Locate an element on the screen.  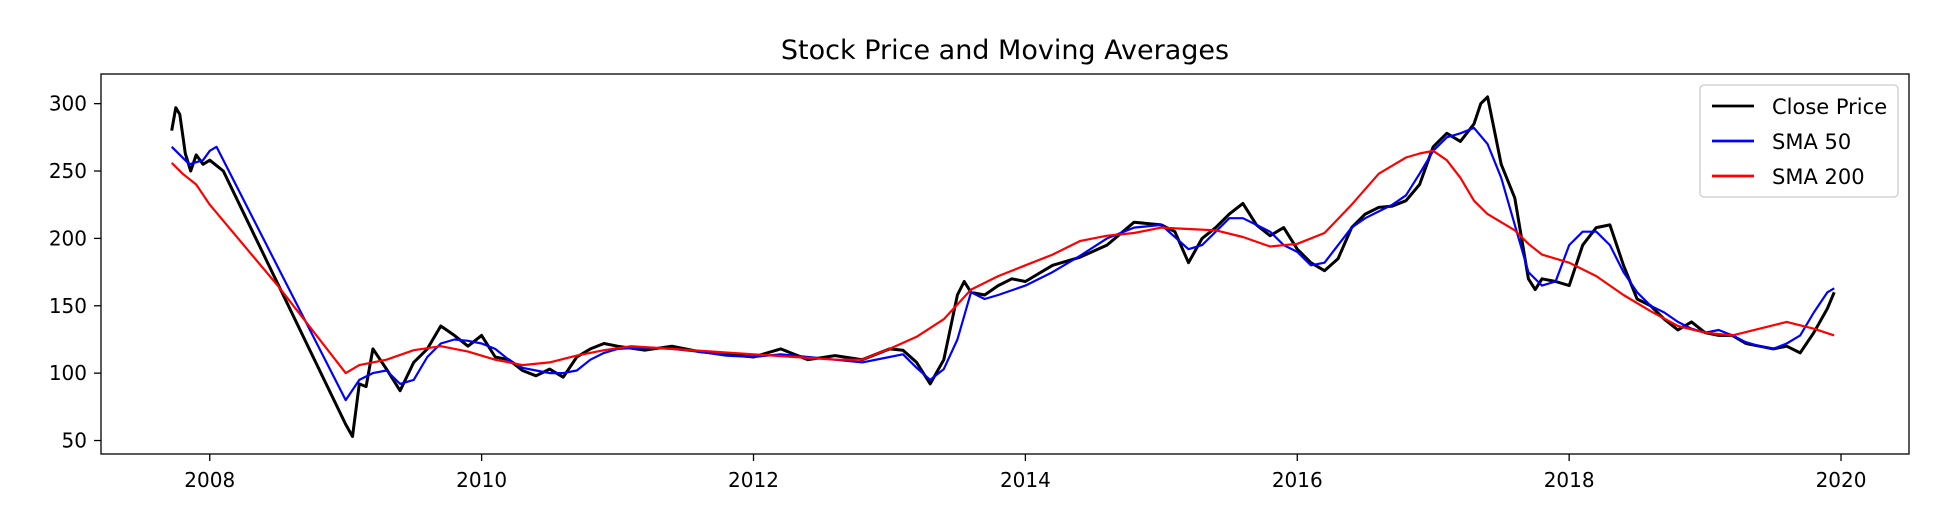
x-axis: 2008 2010 2012 2014 2016 2018 2020 is located at coordinates (1025, 473).